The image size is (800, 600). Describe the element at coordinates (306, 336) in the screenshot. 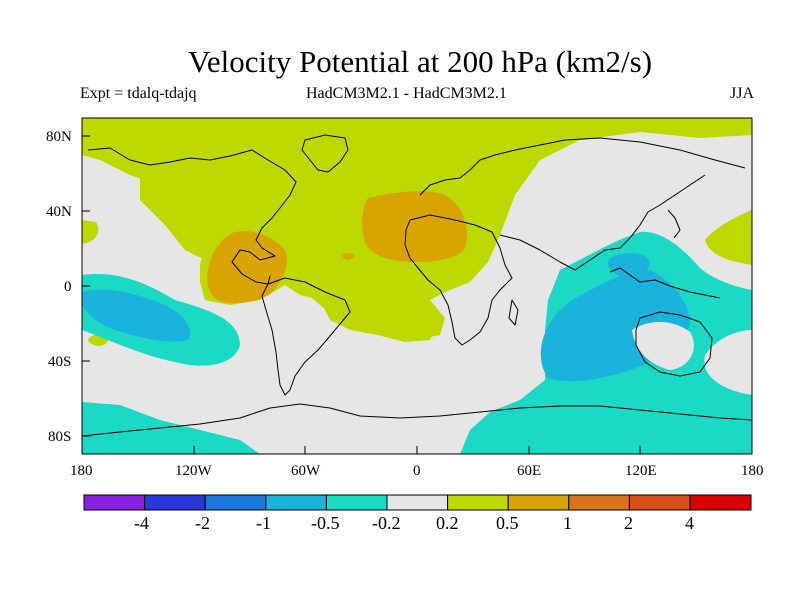

I see `coast-south-america` at that location.